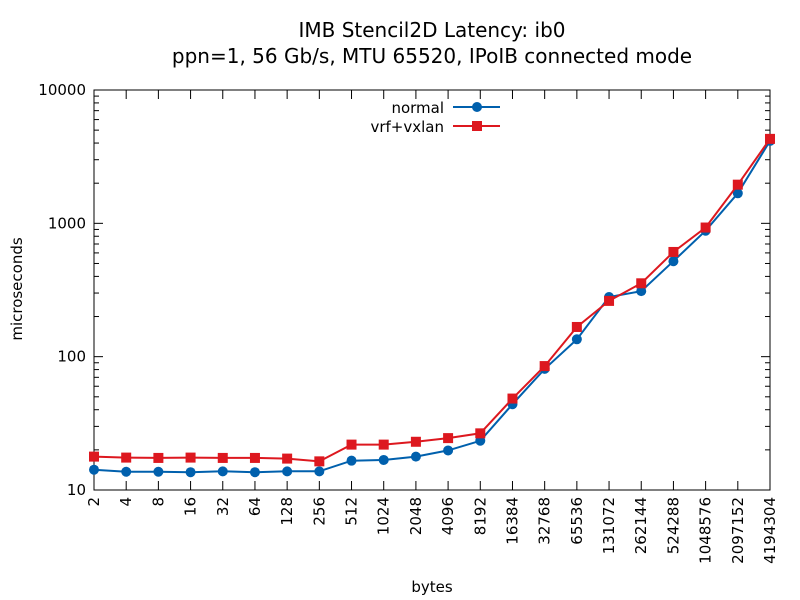 This screenshot has height=600, width=800. I want to click on x-tick-label: 128, so click(287, 511).